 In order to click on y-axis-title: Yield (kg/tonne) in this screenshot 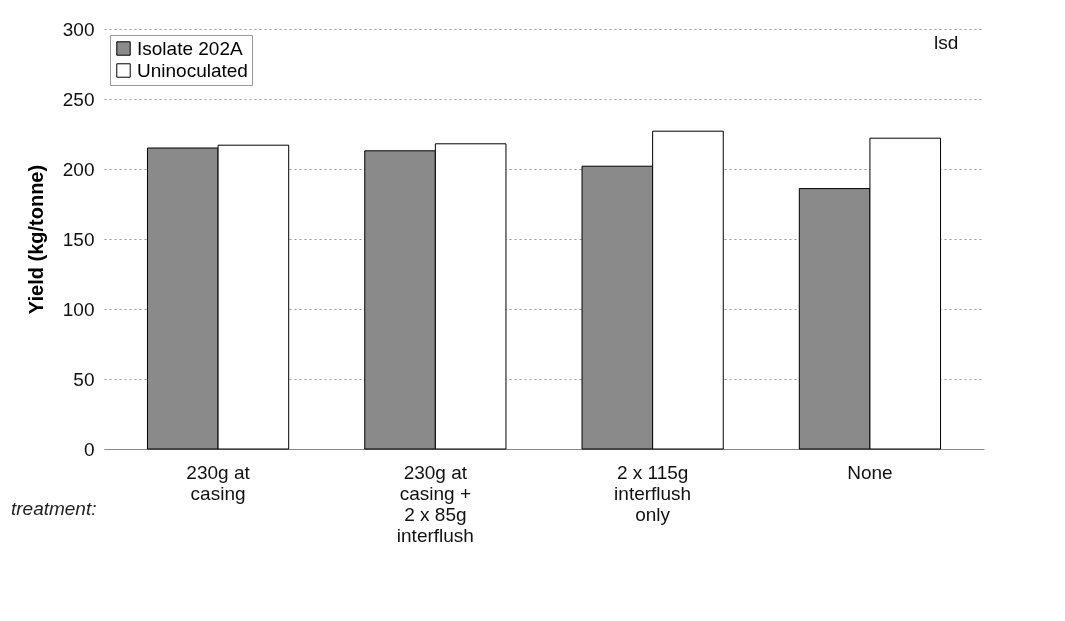, I will do `click(35, 239)`.